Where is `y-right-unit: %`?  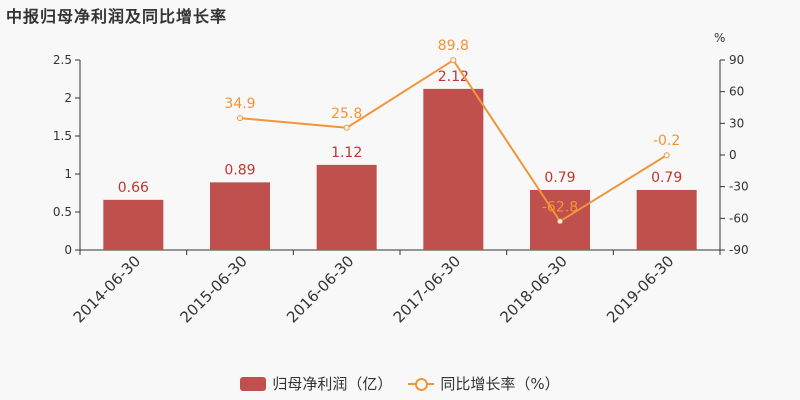
y-right-unit: % is located at coordinates (719, 38).